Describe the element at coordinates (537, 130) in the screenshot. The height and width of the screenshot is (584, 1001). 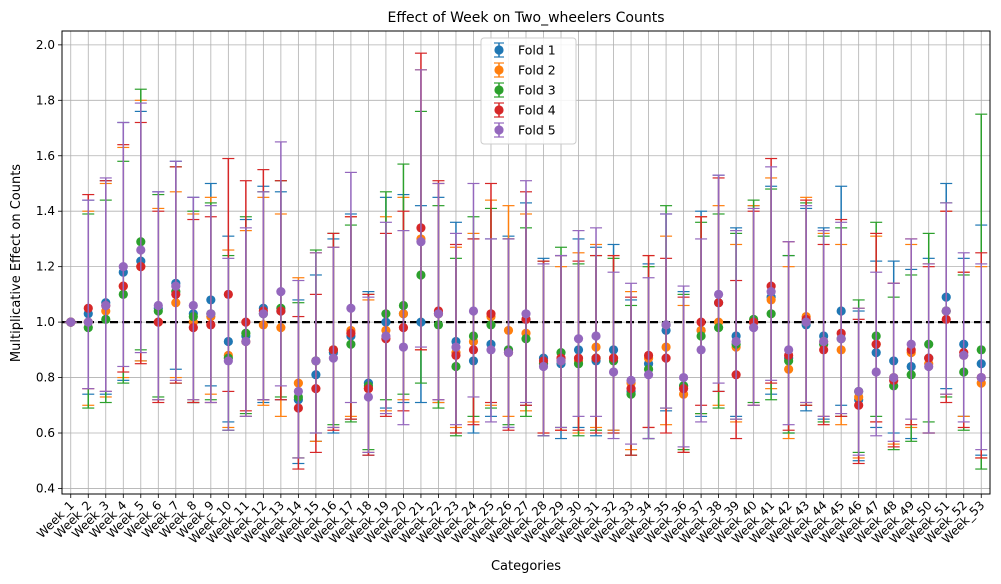
I see `legend-label: Fold 5` at that location.